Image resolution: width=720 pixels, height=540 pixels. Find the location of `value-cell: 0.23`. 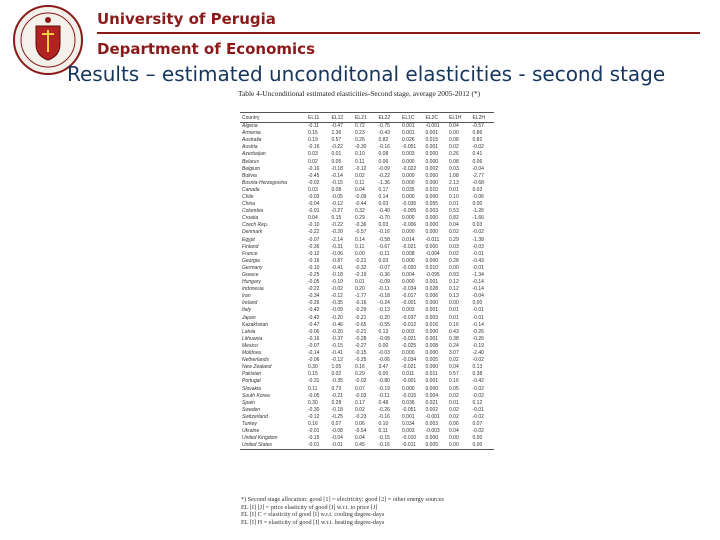

value-cell: 0.23 is located at coordinates (360, 133).